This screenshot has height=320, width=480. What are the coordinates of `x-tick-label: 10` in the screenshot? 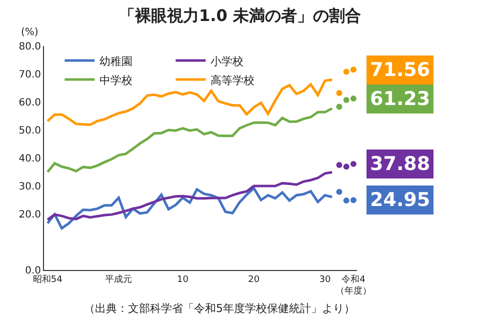 It's located at (182, 279).